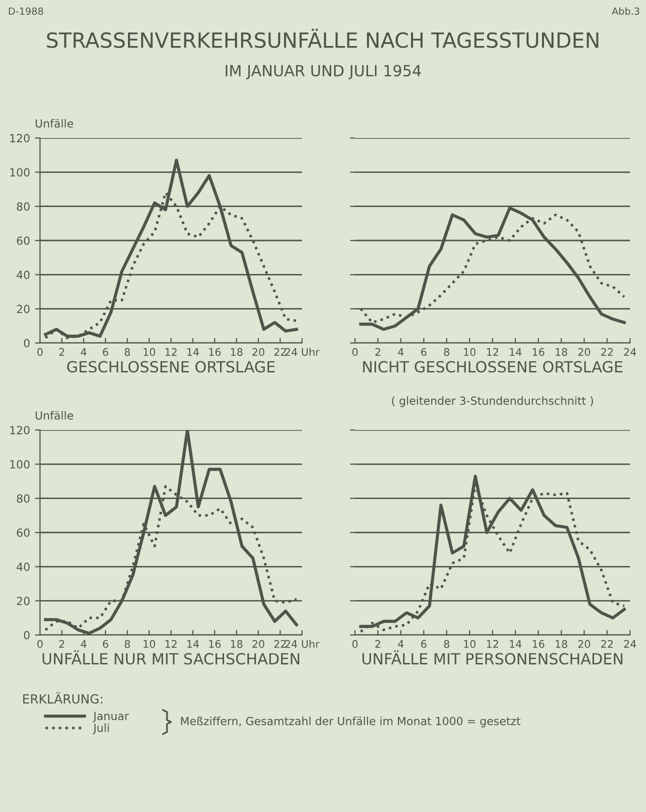  Describe the element at coordinates (26, 11) in the screenshot. I see `text: D-1988` at that location.